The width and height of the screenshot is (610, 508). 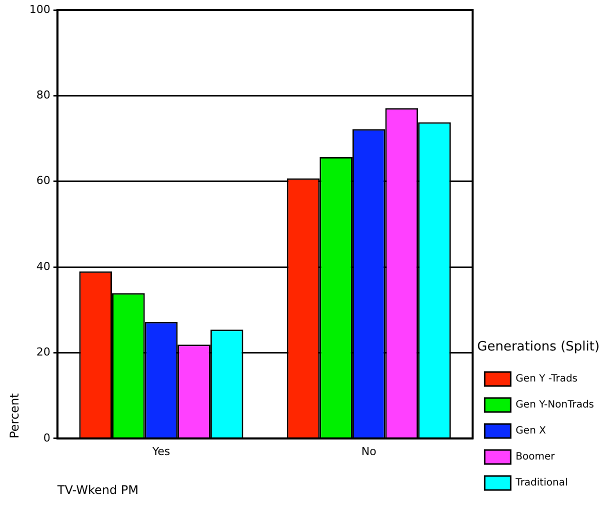 I want to click on y-tick-label: 20, so click(x=43, y=352).